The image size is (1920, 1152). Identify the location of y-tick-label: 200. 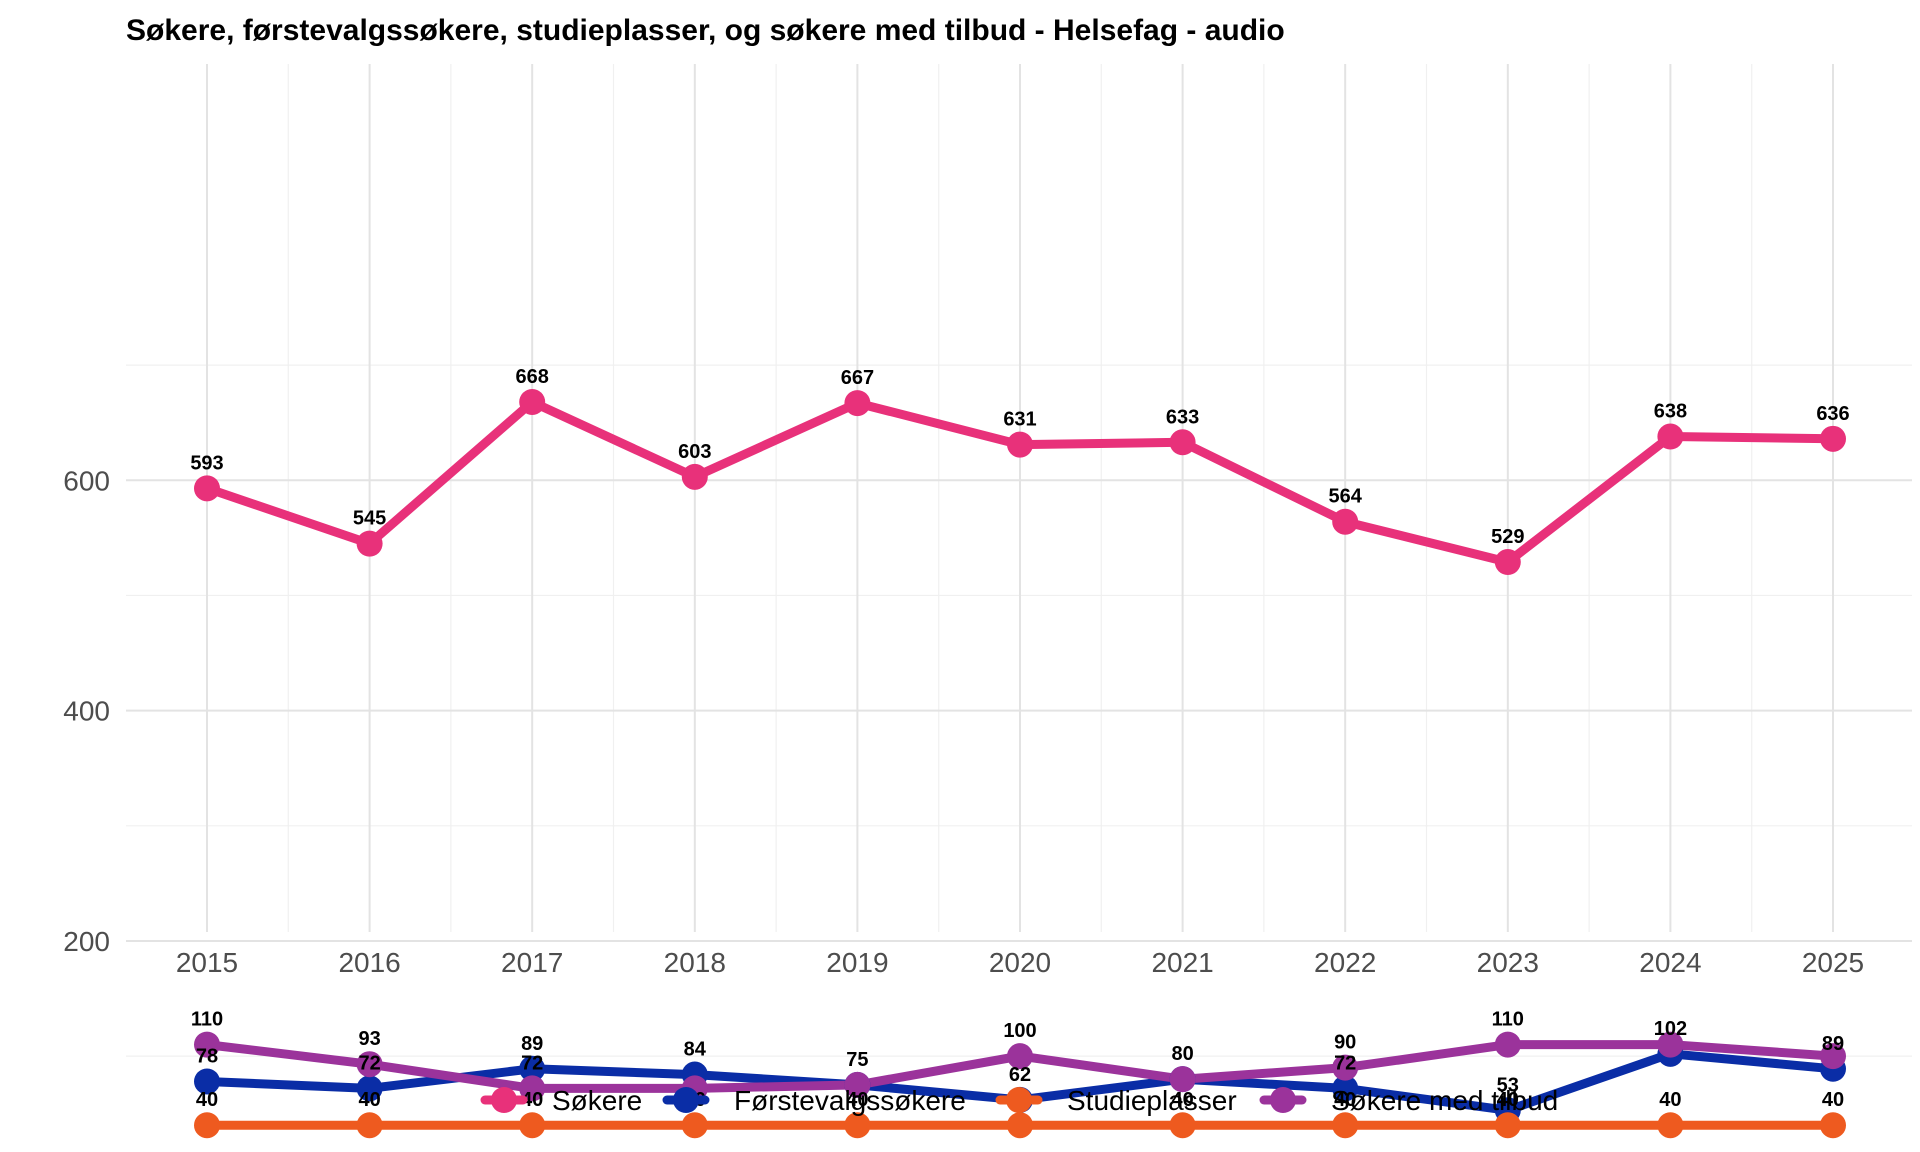
(86, 941).